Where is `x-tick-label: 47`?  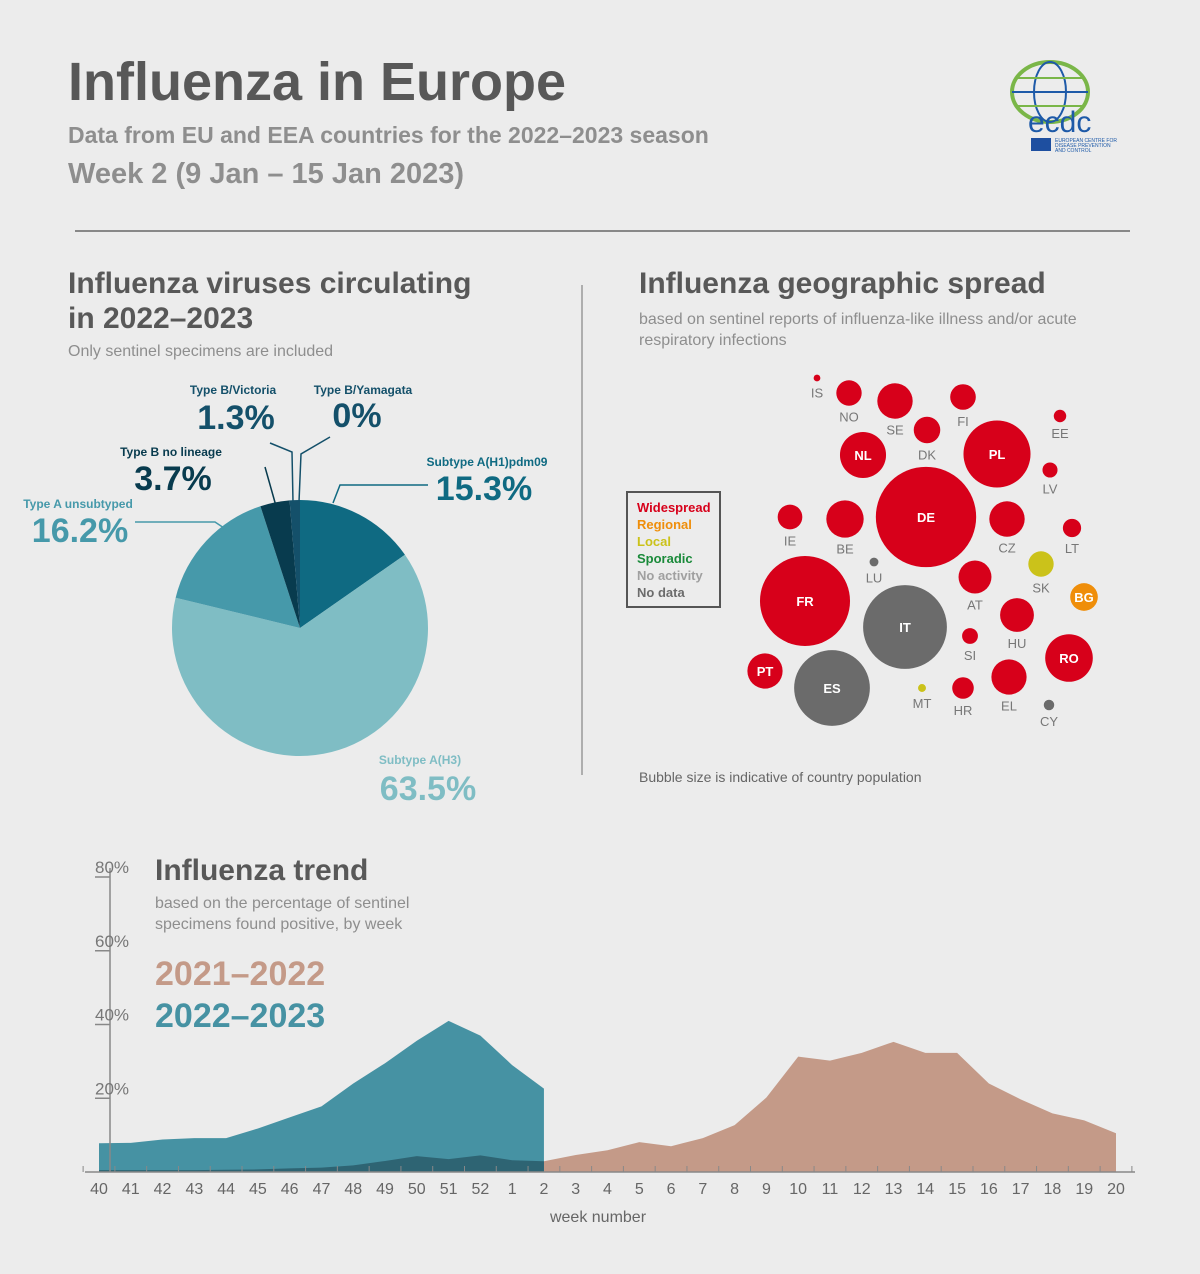 x-tick-label: 47 is located at coordinates (322, 1189).